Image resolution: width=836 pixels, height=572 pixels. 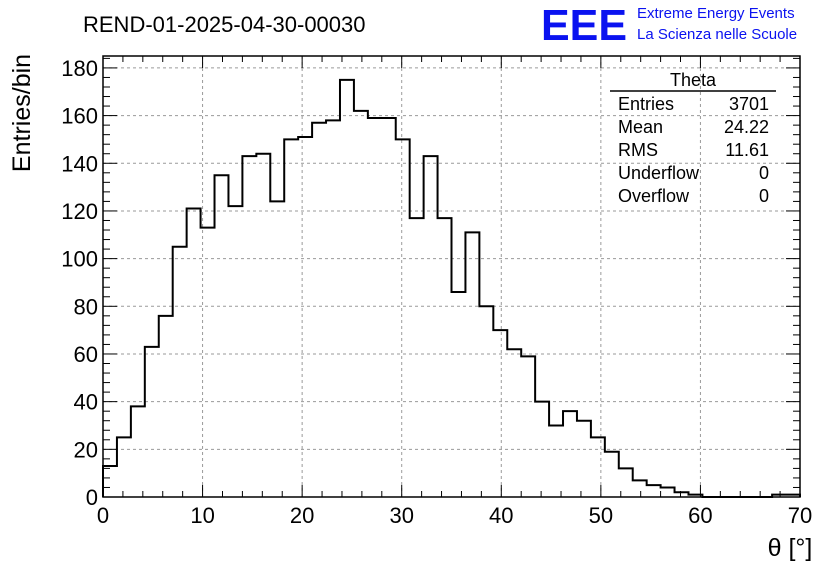 I want to click on y-tick-label: 60, so click(x=86, y=354).